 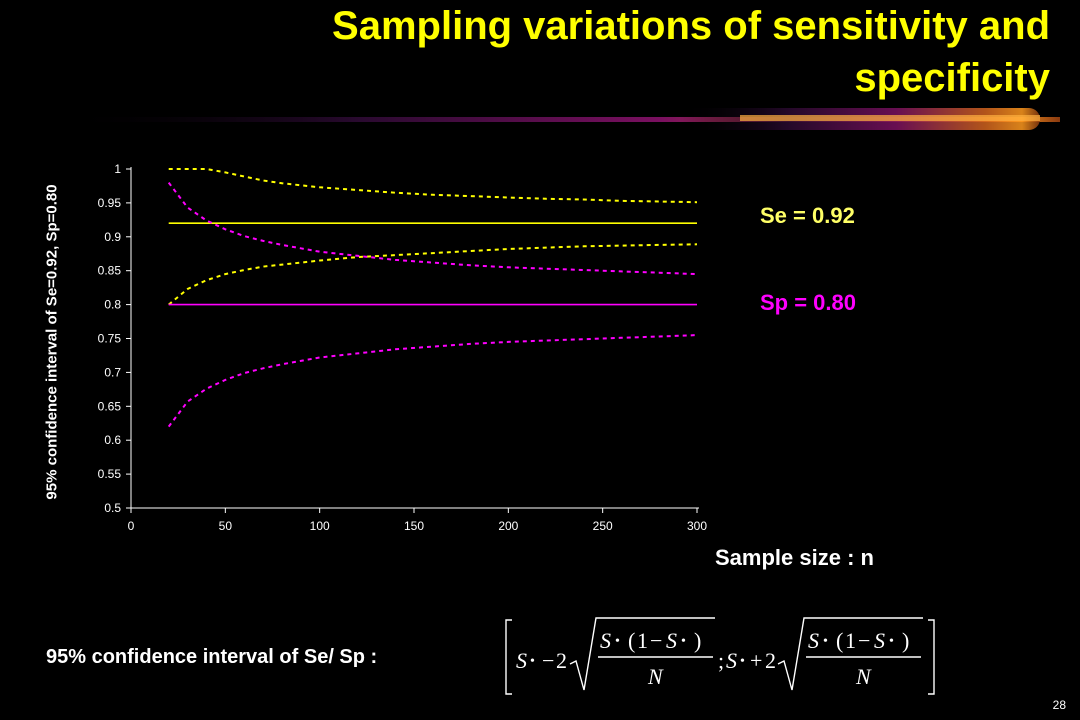 I want to click on formula-minus-3: −, so click(x=864, y=640).